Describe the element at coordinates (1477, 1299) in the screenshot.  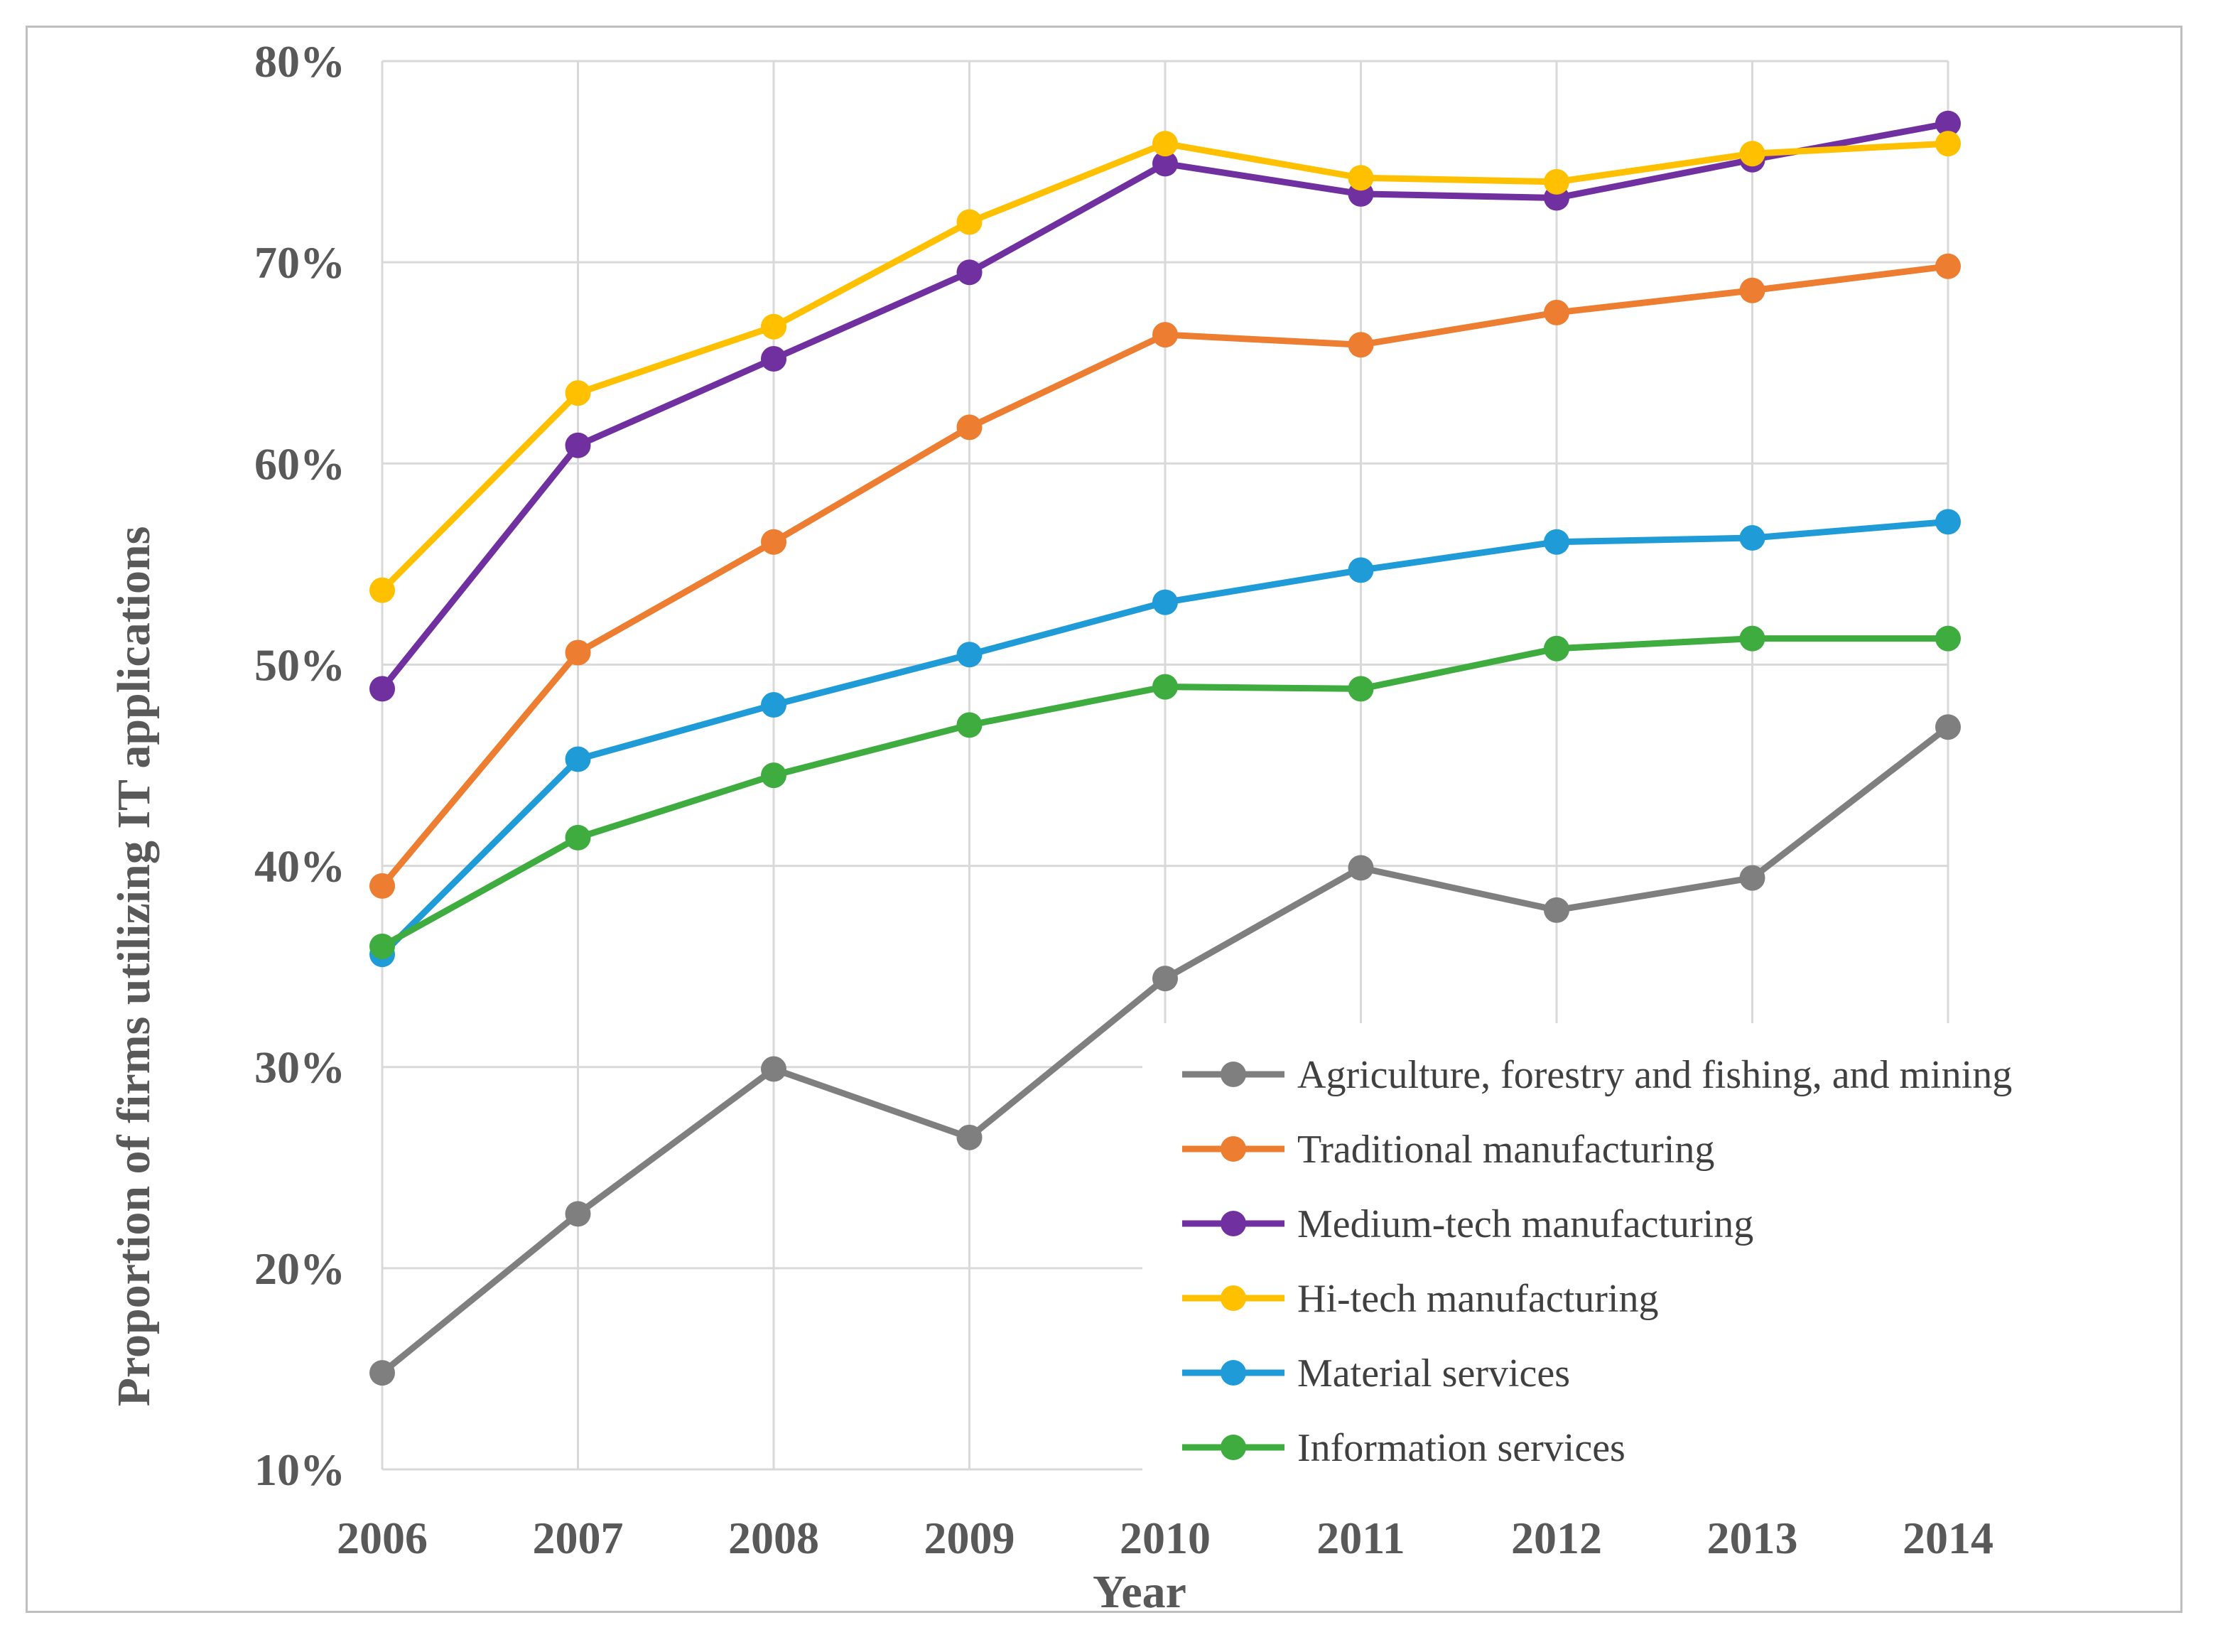
I see `legend-label: Hi-tech manufacturing` at that location.